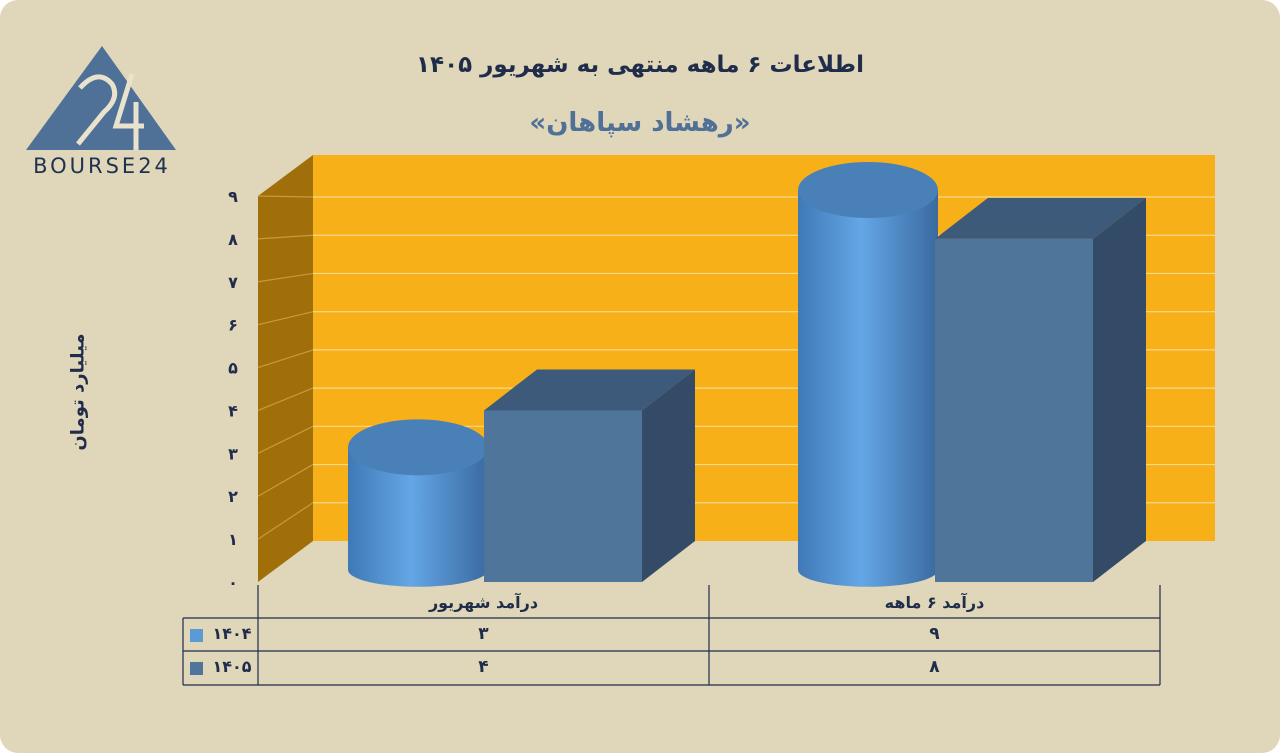  I want to click on y-tick-label: ۰, so click(233, 582).